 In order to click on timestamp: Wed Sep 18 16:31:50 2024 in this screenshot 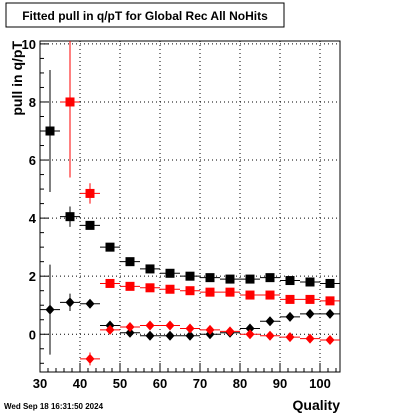, I will do `click(54, 406)`.